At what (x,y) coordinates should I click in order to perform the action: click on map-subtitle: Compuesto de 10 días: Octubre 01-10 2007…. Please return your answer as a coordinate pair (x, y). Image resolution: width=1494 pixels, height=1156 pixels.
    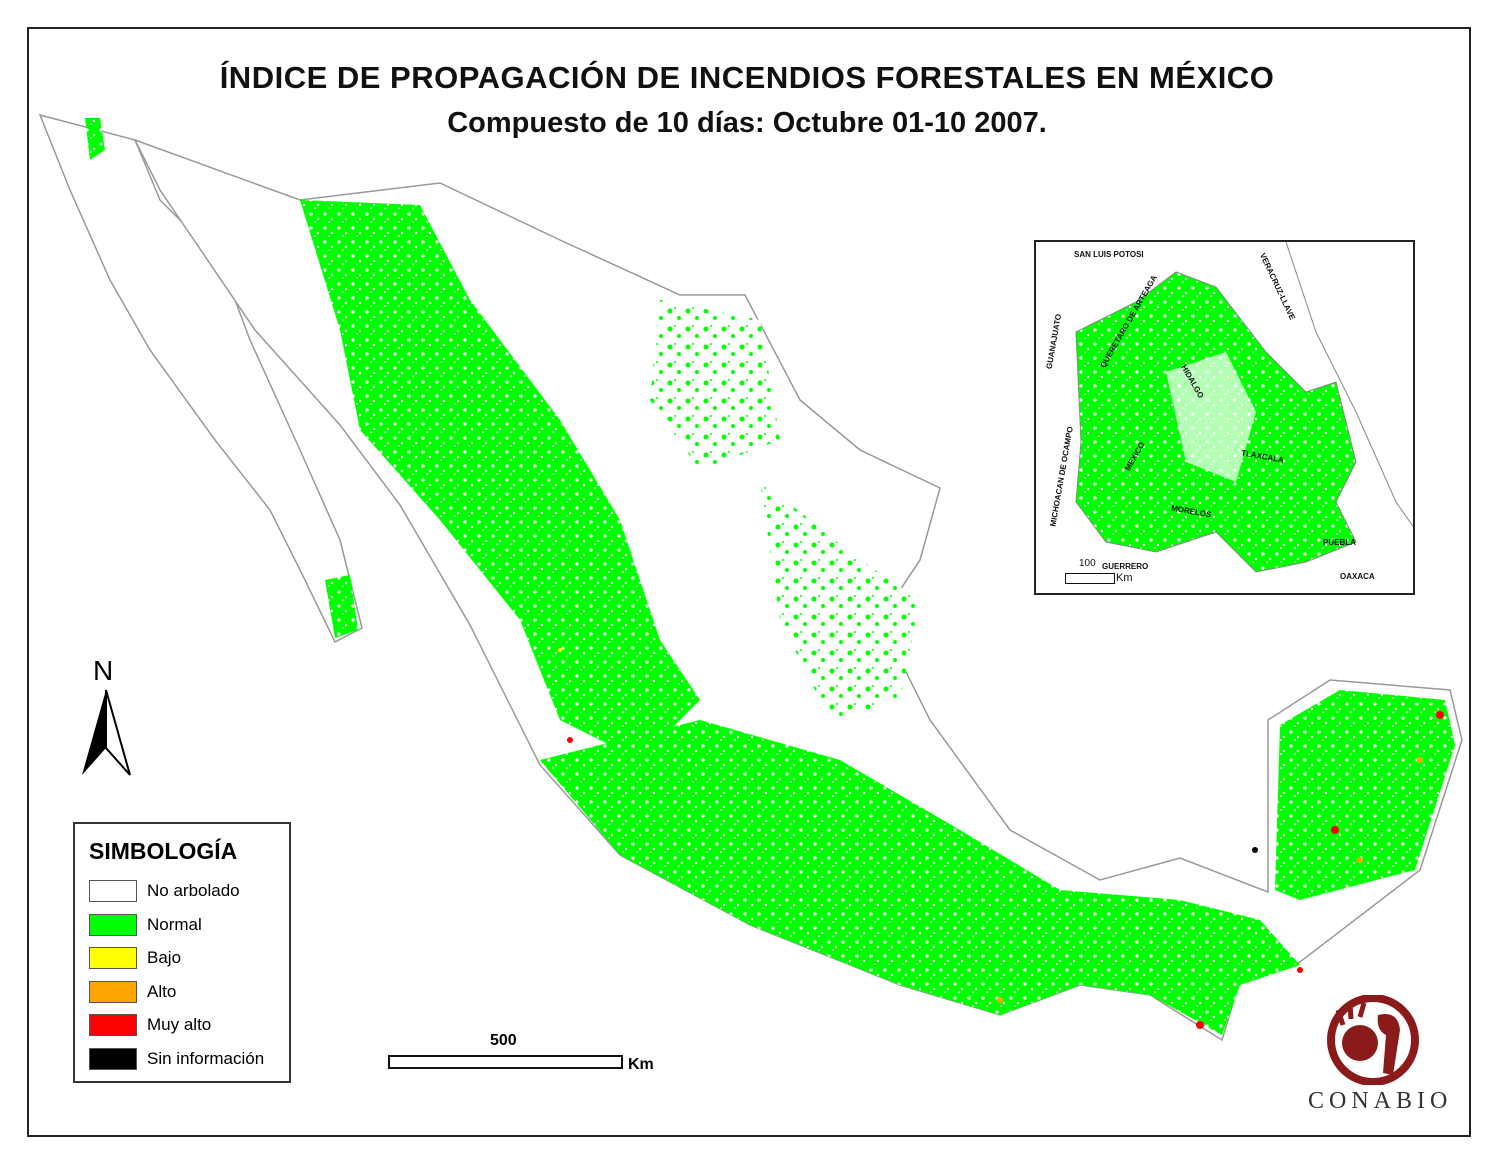
    Looking at the image, I should click on (747, 123).